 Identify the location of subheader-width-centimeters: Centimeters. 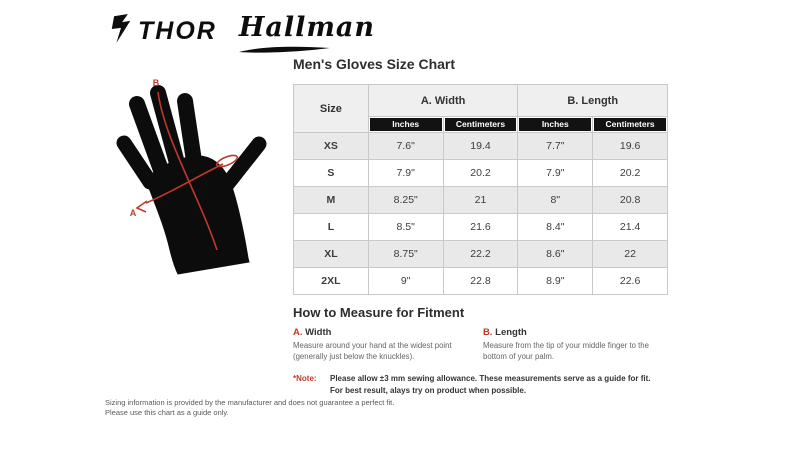
(480, 124).